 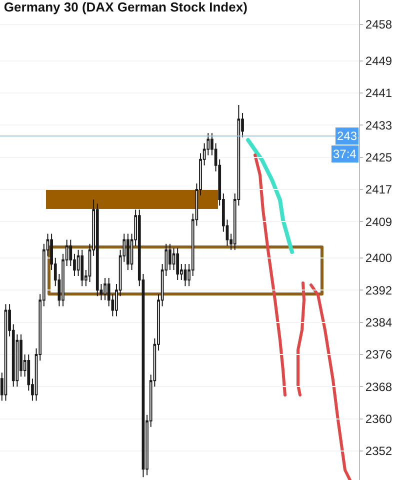 What do you see at coordinates (378, 125) in the screenshot?
I see `y-tick-label: 2433` at bounding box center [378, 125].